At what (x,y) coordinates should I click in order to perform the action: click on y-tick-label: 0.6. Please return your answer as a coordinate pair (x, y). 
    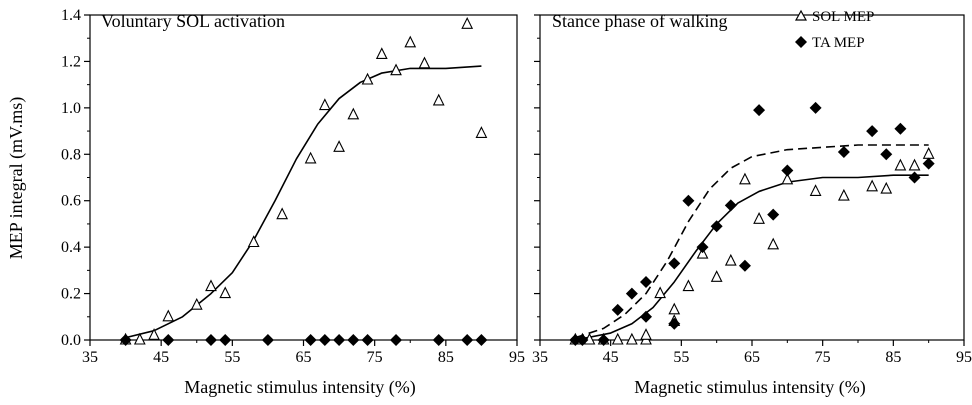
    Looking at the image, I should click on (71, 201).